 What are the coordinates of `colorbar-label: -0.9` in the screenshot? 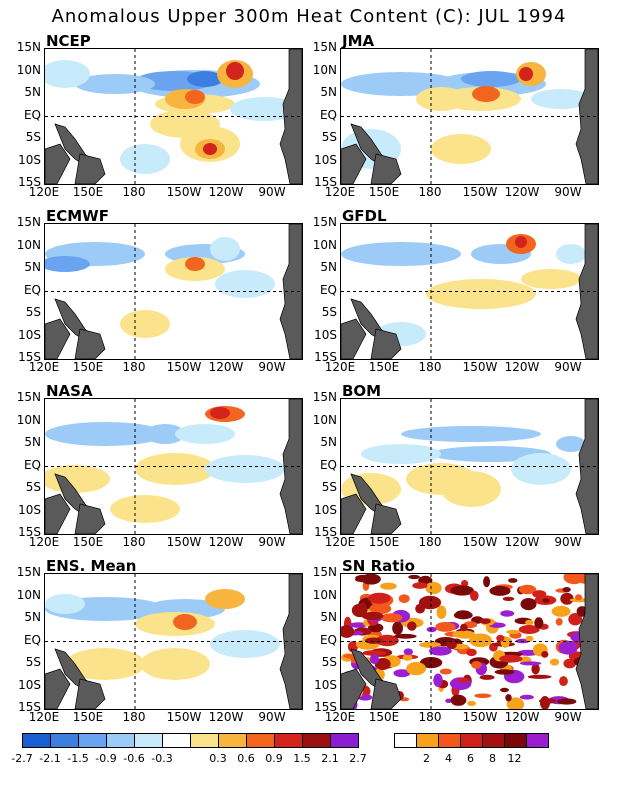 It's located at (106, 758).